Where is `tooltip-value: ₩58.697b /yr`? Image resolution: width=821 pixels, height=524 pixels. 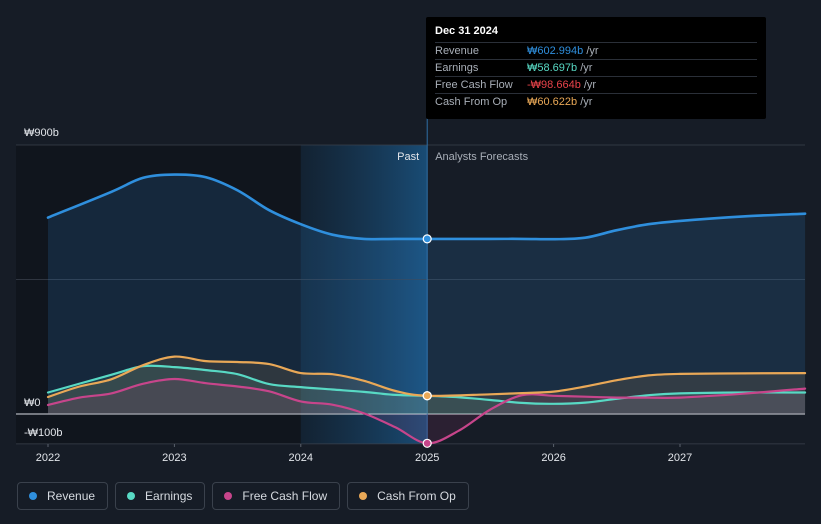
tooltip-value: ₩58.697b /yr is located at coordinates (560, 68).